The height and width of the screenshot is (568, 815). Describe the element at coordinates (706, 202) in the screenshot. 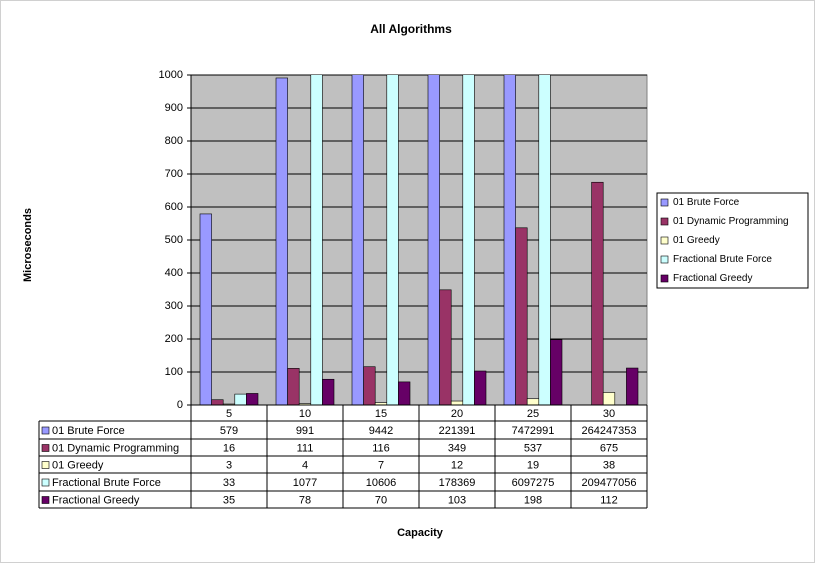

I see `legend-label: 01 Brute Force` at that location.